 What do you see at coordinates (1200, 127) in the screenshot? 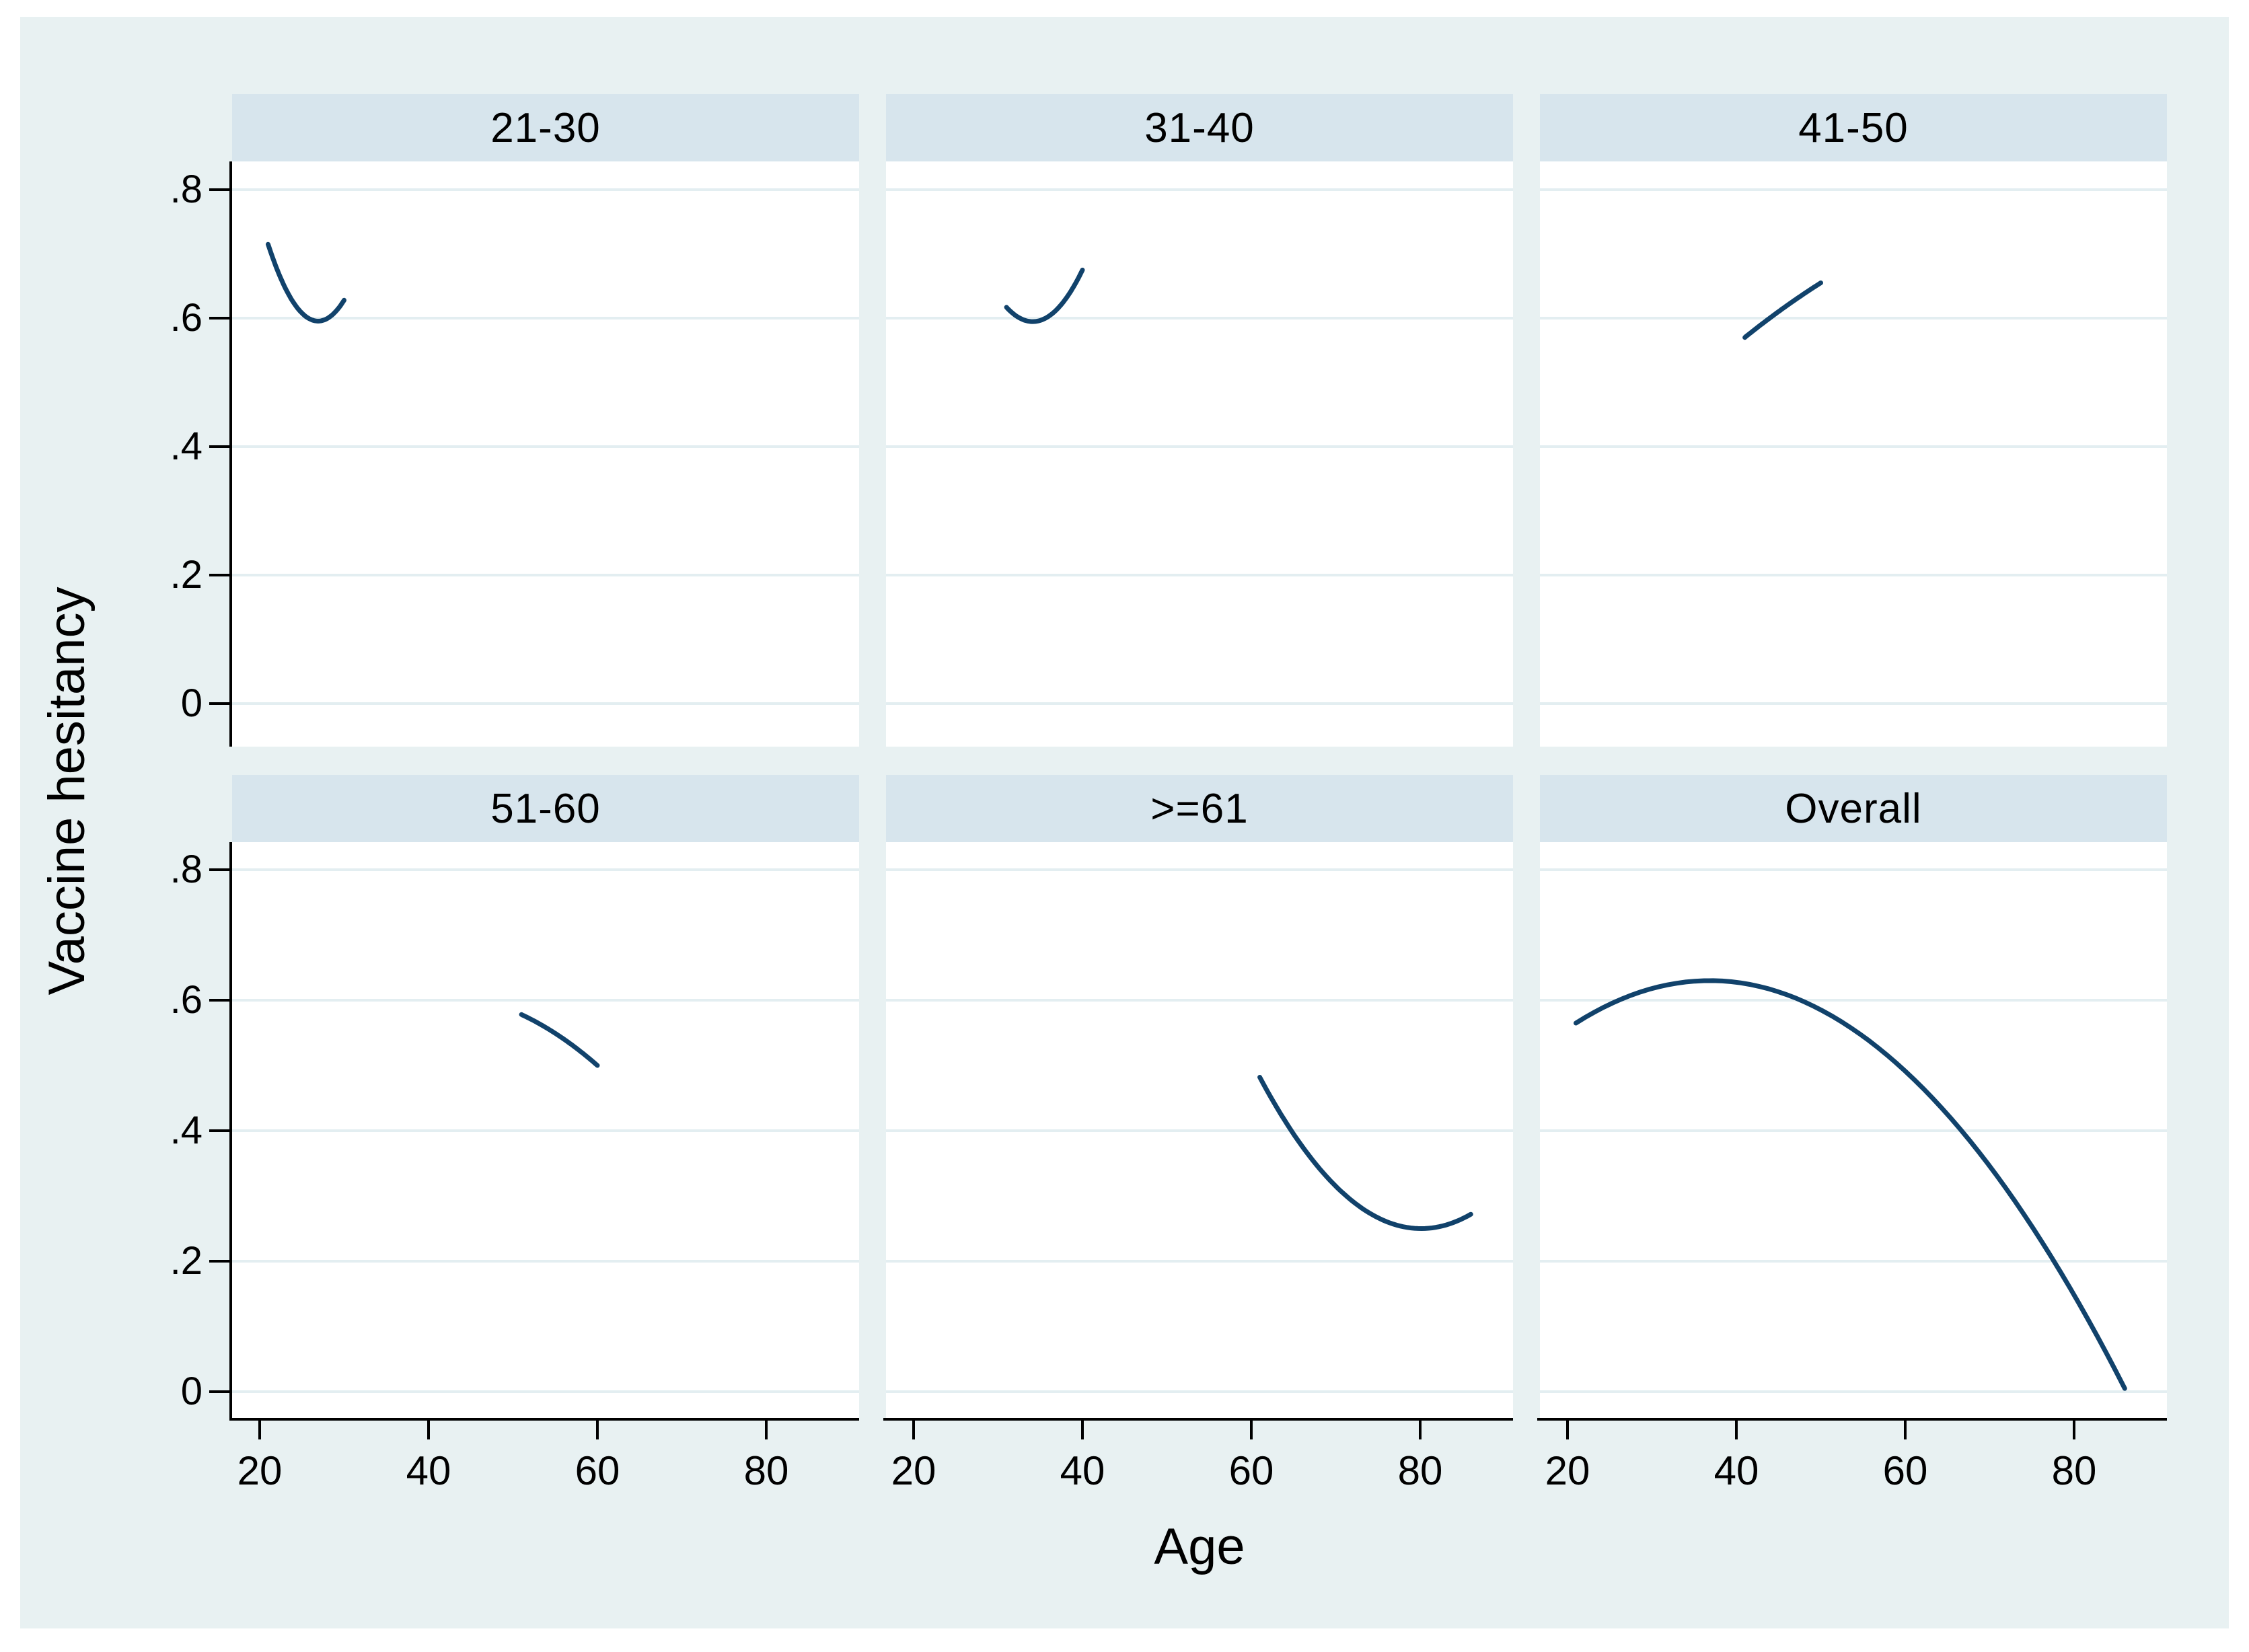
I see `panel-header-31-40: 31-40` at bounding box center [1200, 127].